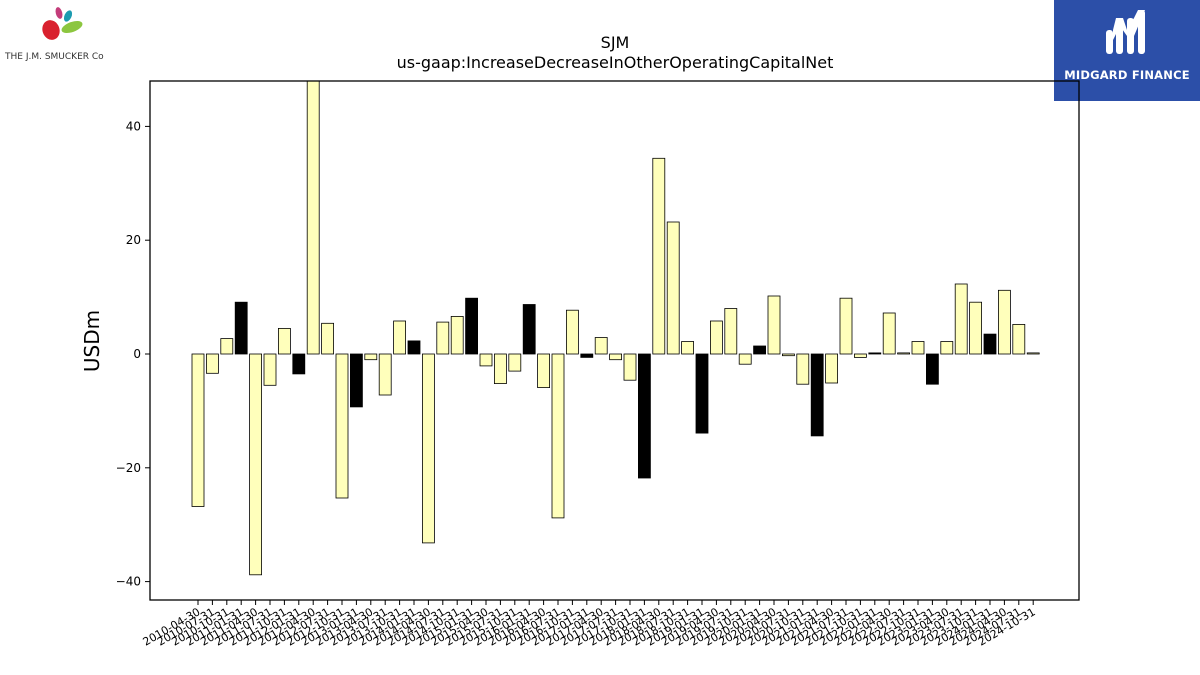 This screenshot has width=1200, height=675. I want to click on chart-title: SJM, so click(615, 42).